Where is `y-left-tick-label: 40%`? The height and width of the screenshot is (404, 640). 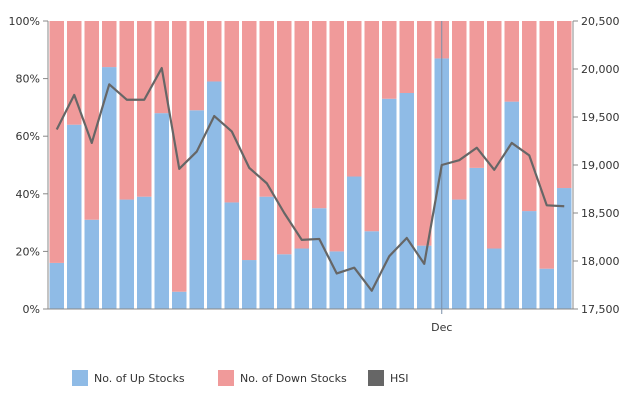
y-left-tick-label: 40% is located at coordinates (28, 194).